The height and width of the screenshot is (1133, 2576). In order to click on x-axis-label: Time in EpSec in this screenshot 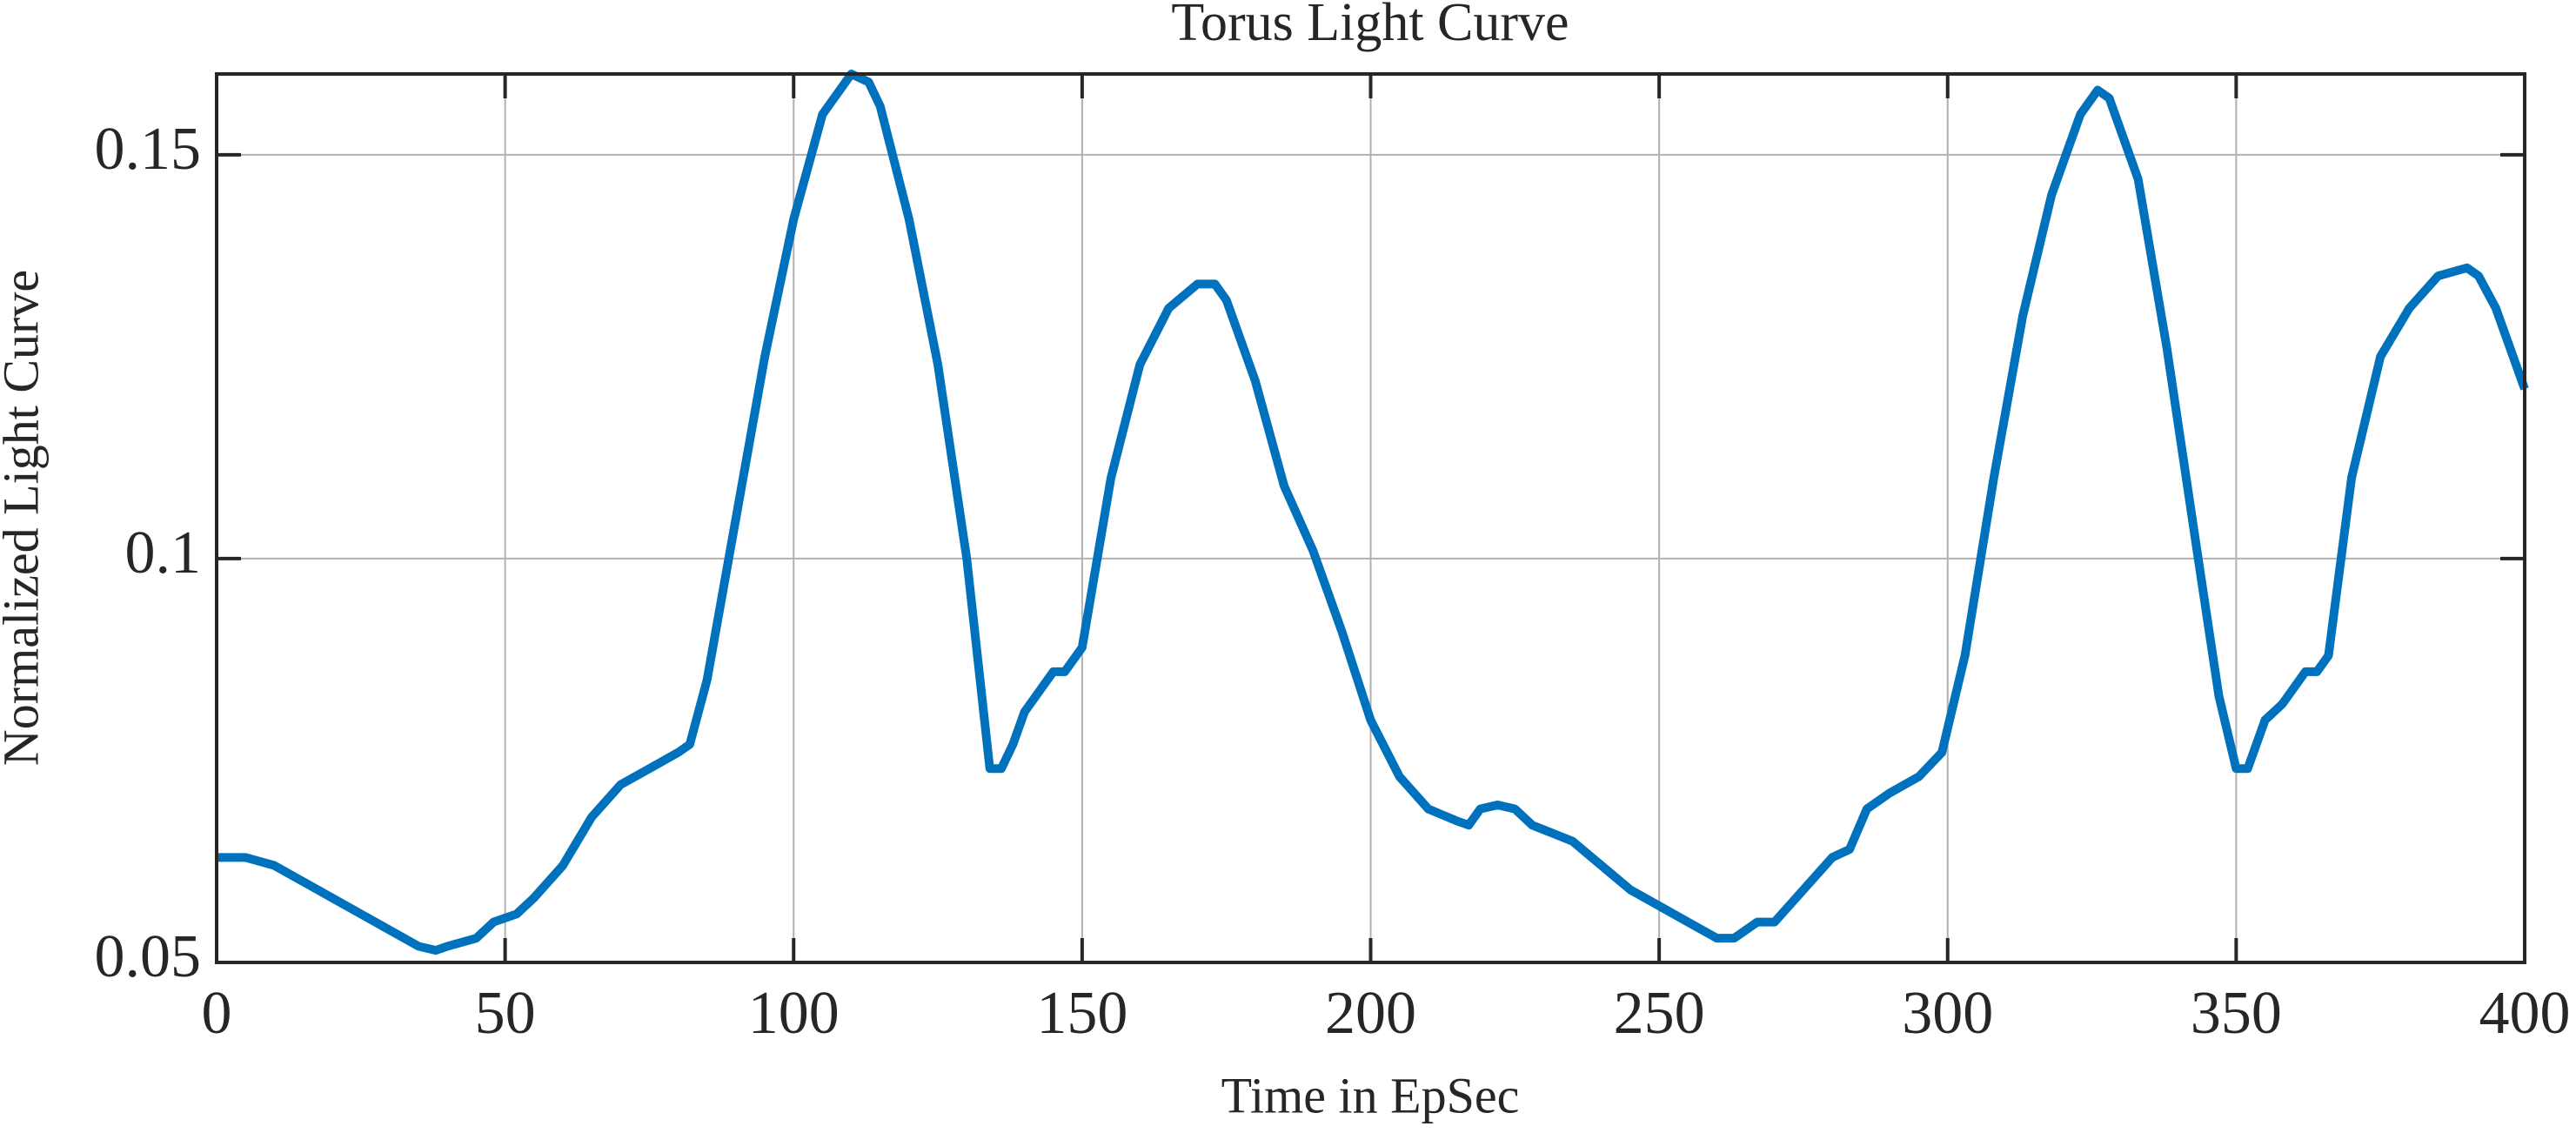, I will do `click(1370, 1095)`.